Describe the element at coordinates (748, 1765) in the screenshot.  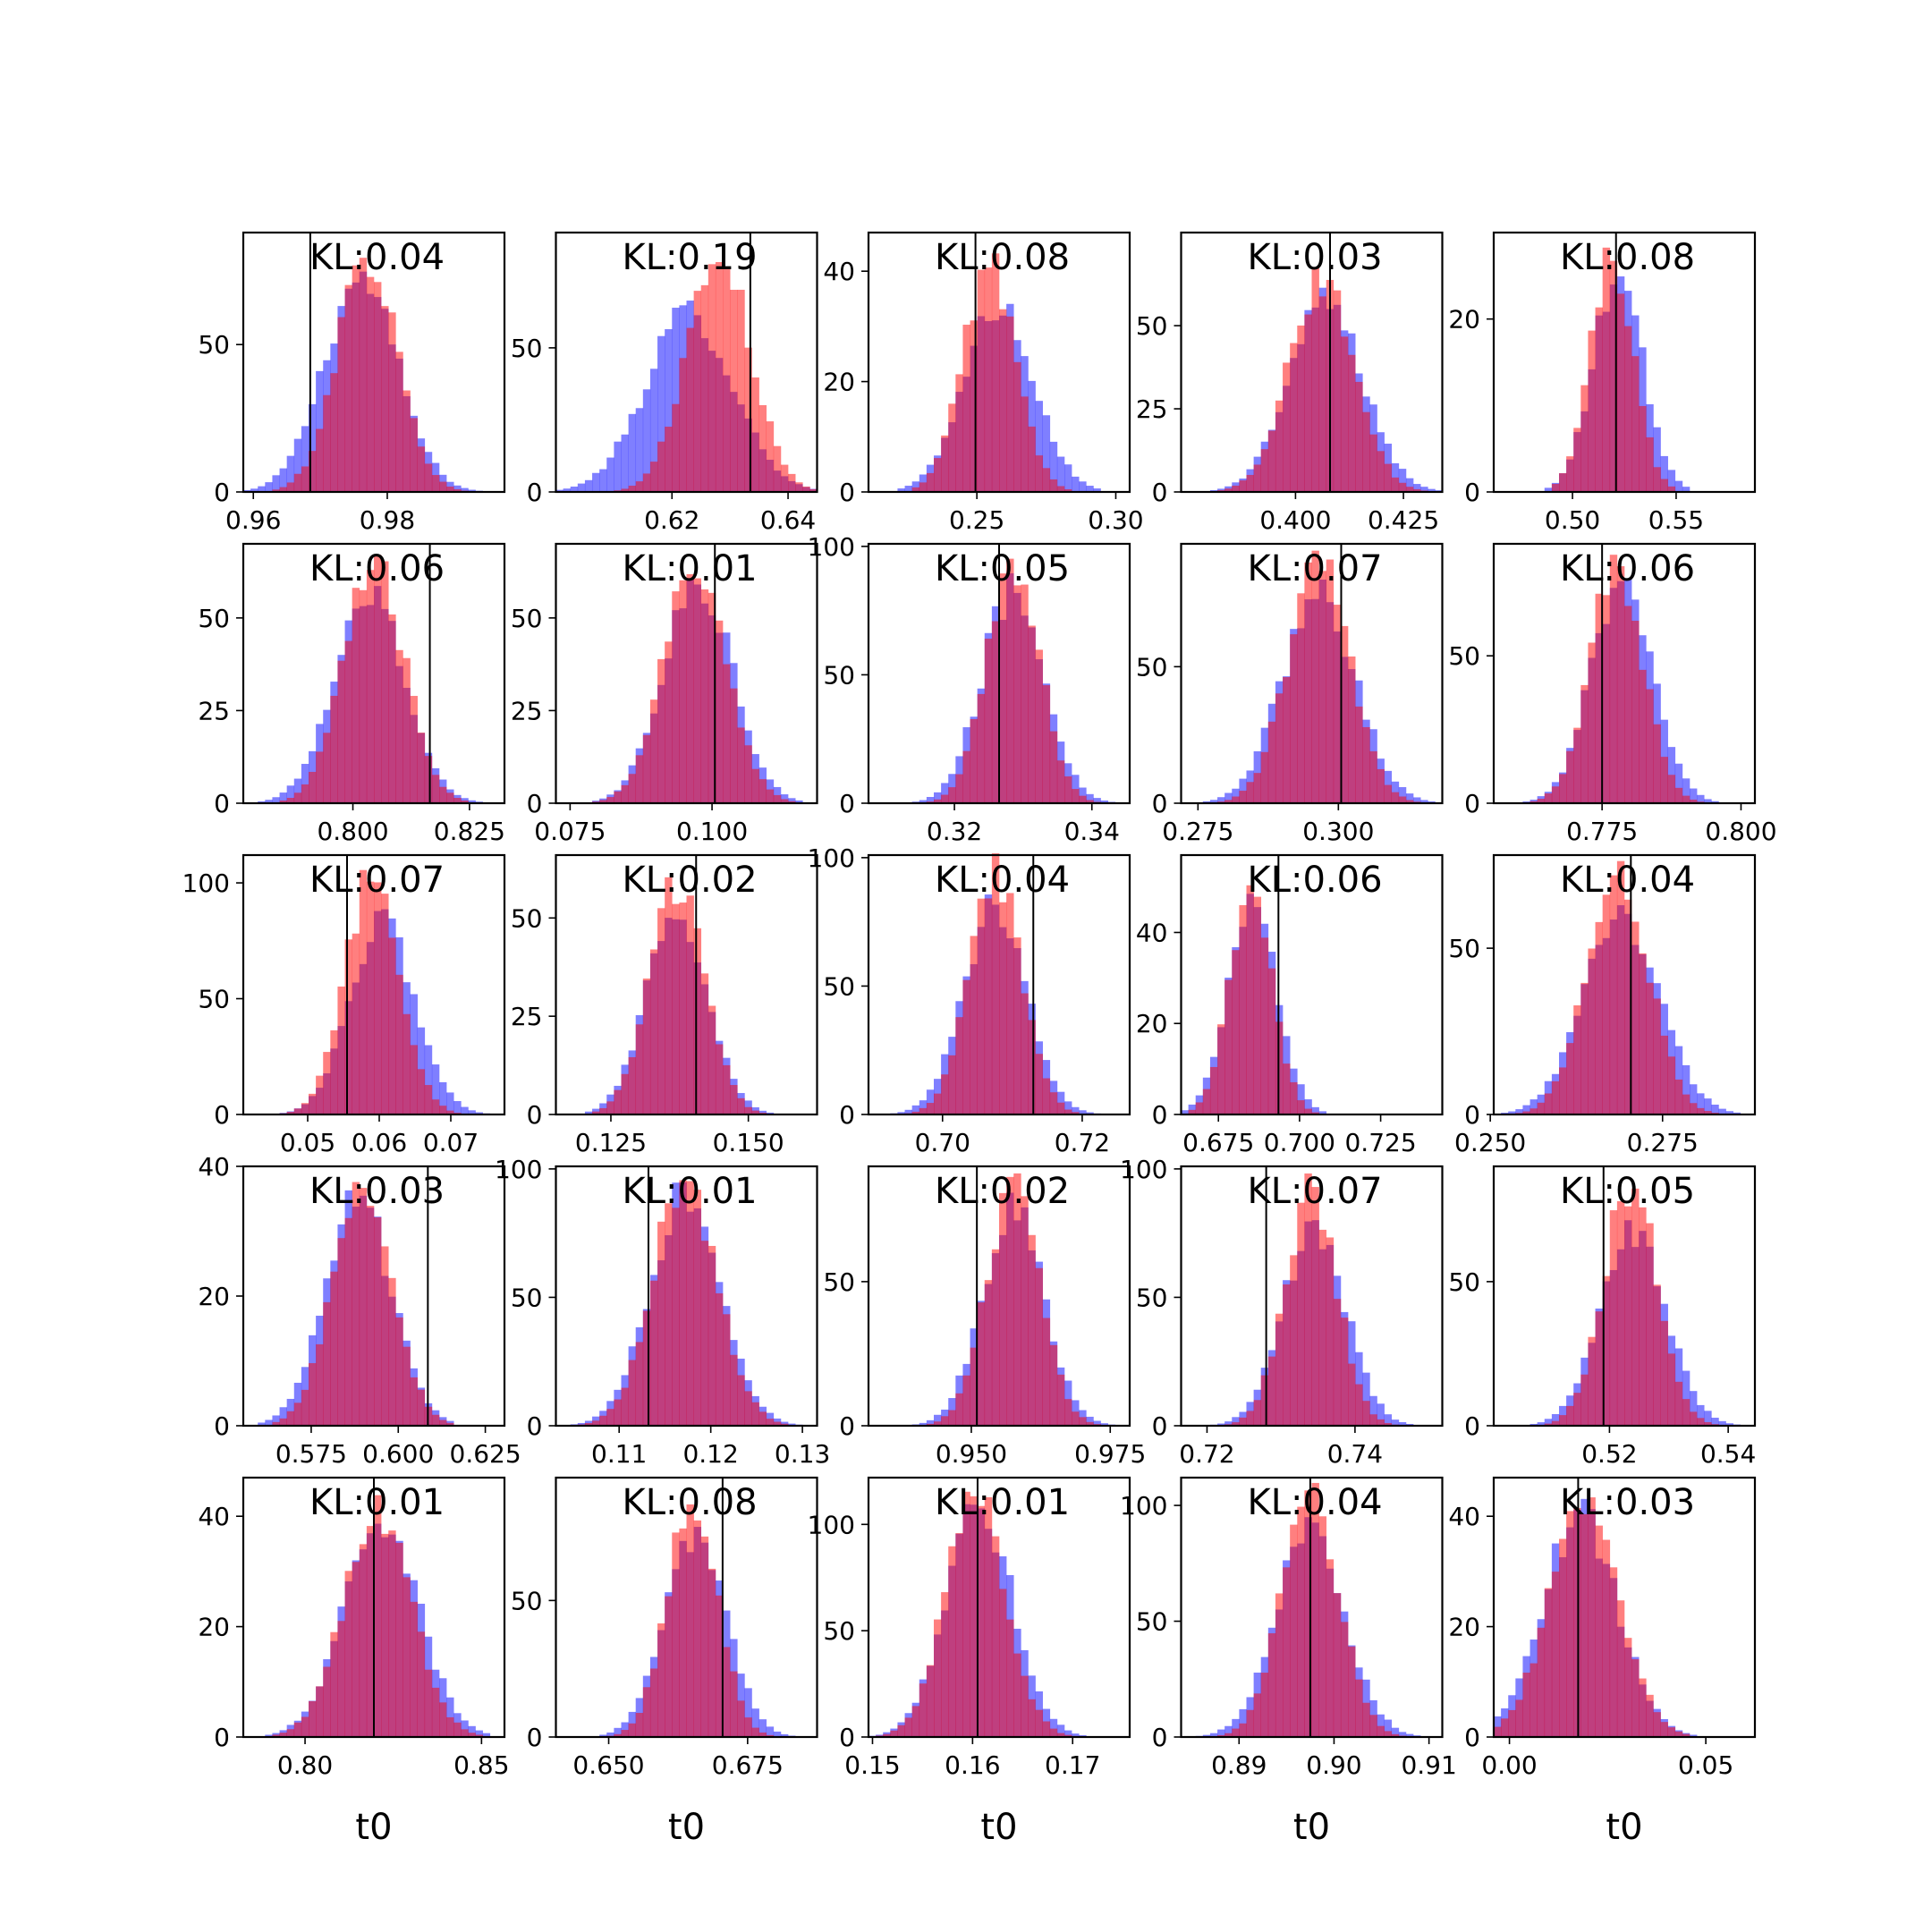
I see `x-tick-label: 0.675` at that location.